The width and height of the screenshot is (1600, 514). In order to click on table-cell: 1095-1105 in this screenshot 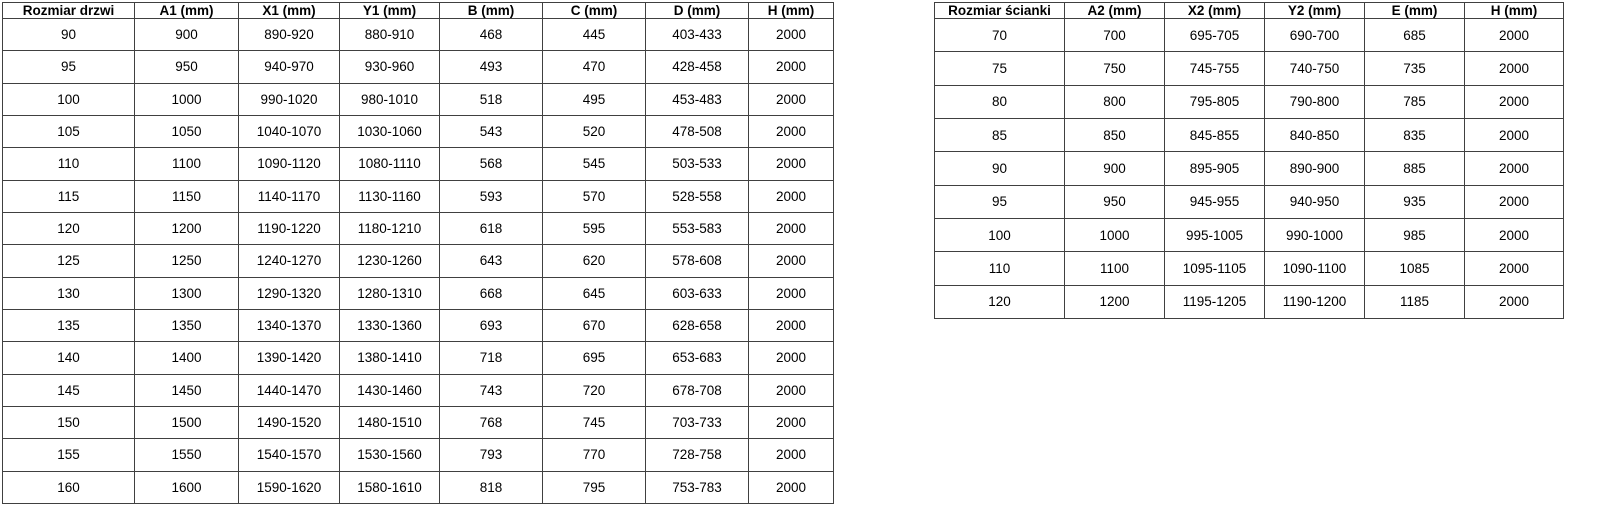, I will do `click(1214, 268)`.